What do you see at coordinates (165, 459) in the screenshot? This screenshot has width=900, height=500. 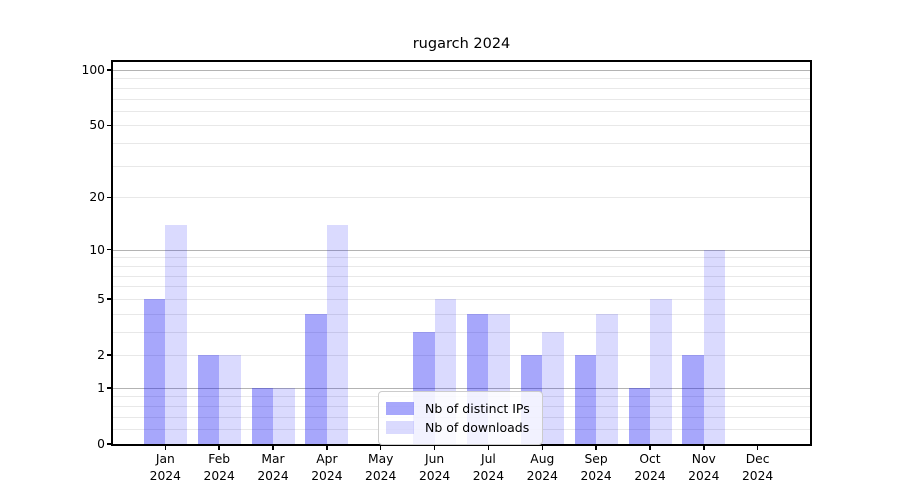 I see `x-tick-month: Jan` at bounding box center [165, 459].